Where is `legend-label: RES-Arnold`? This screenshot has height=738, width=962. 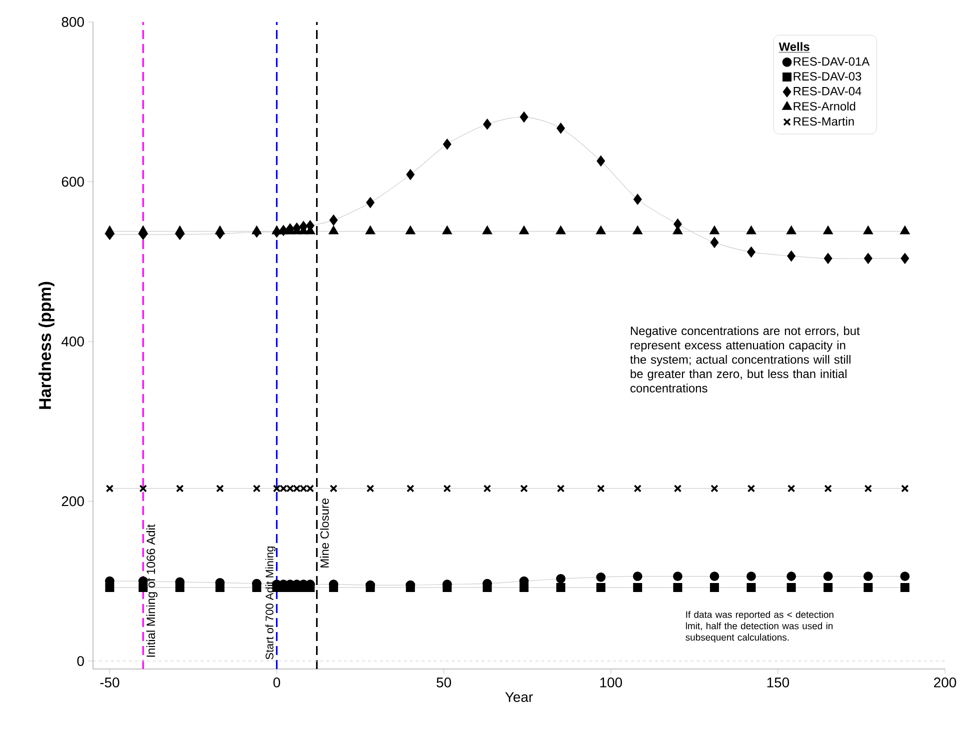 legend-label: RES-Arnold is located at coordinates (825, 106).